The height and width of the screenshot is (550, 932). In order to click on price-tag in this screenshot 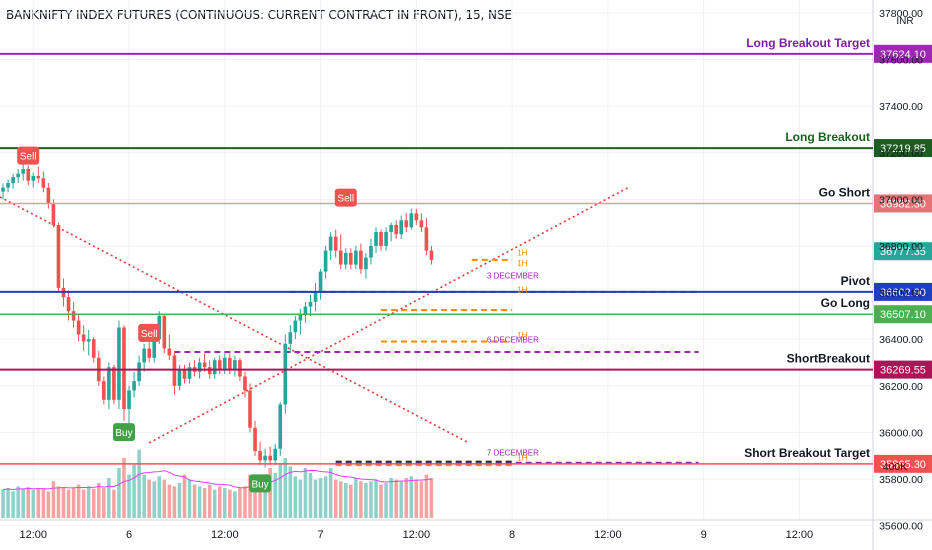, I will do `click(903, 463)`.